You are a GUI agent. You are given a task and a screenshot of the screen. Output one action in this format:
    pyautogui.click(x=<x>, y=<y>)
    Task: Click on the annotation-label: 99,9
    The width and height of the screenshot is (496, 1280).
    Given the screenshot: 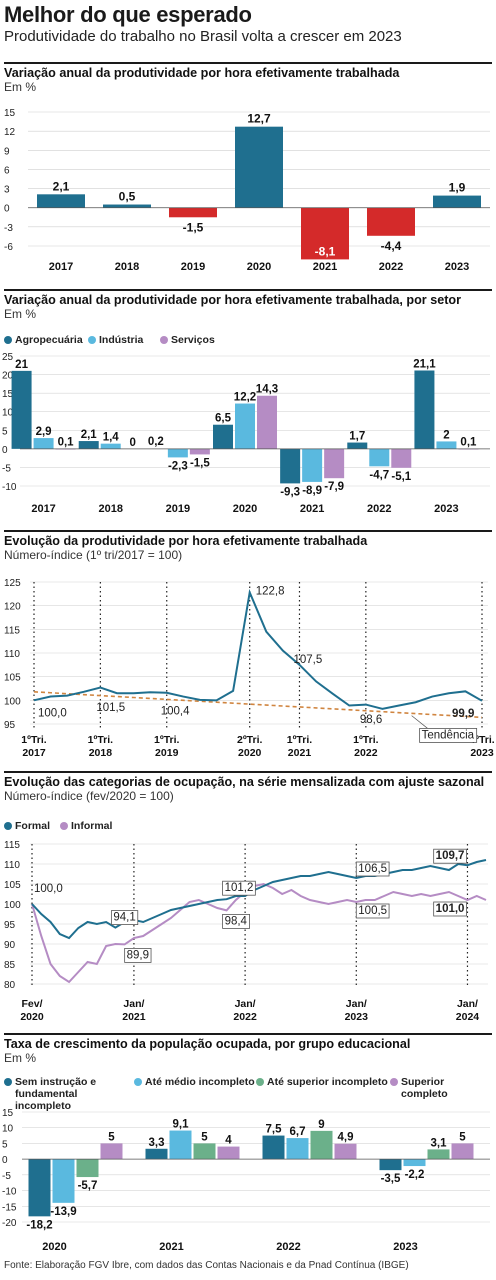 What is the action you would take?
    pyautogui.click(x=463, y=714)
    